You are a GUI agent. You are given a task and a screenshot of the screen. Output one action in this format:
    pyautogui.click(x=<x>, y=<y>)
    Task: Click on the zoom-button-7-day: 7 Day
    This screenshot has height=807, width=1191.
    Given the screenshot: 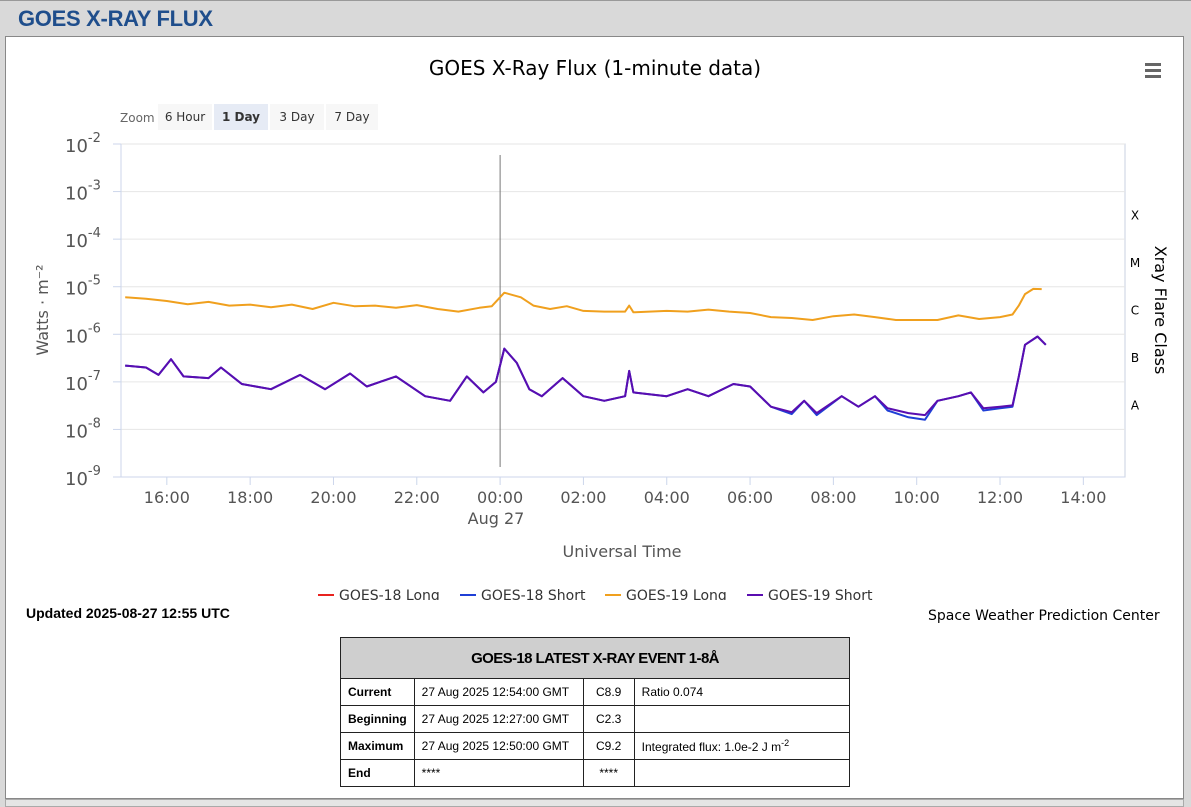 What is the action you would take?
    pyautogui.click(x=352, y=117)
    